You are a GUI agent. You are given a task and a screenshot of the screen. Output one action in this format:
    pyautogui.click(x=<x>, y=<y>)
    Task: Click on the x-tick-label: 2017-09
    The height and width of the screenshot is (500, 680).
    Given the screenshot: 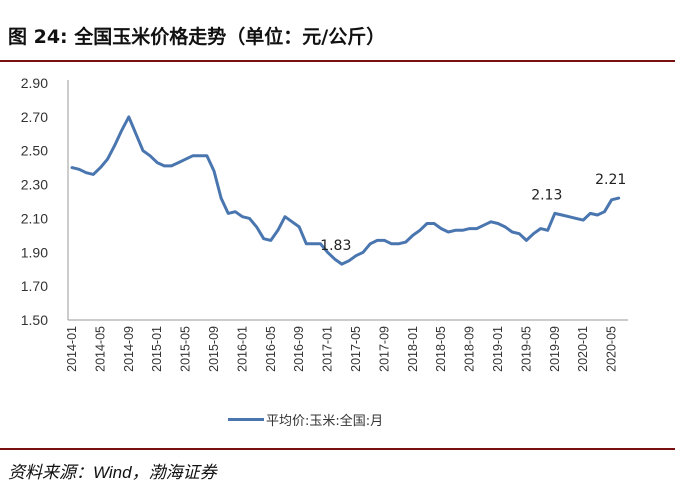 What is the action you would take?
    pyautogui.click(x=384, y=349)
    